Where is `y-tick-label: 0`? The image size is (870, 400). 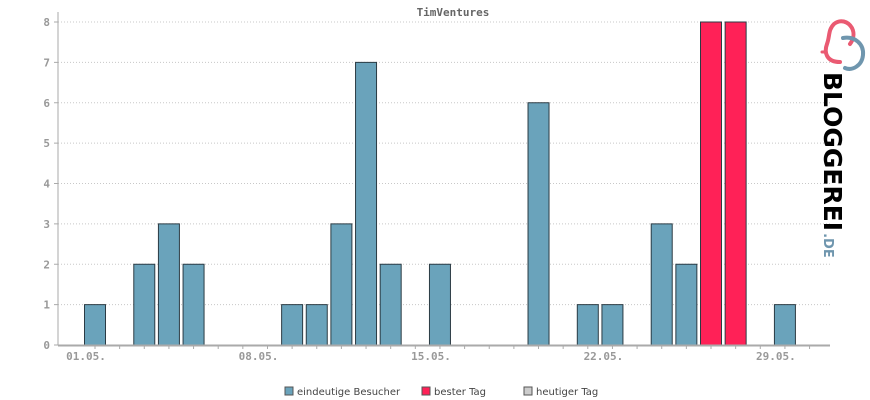 y-tick-label: 0 is located at coordinates (46, 345).